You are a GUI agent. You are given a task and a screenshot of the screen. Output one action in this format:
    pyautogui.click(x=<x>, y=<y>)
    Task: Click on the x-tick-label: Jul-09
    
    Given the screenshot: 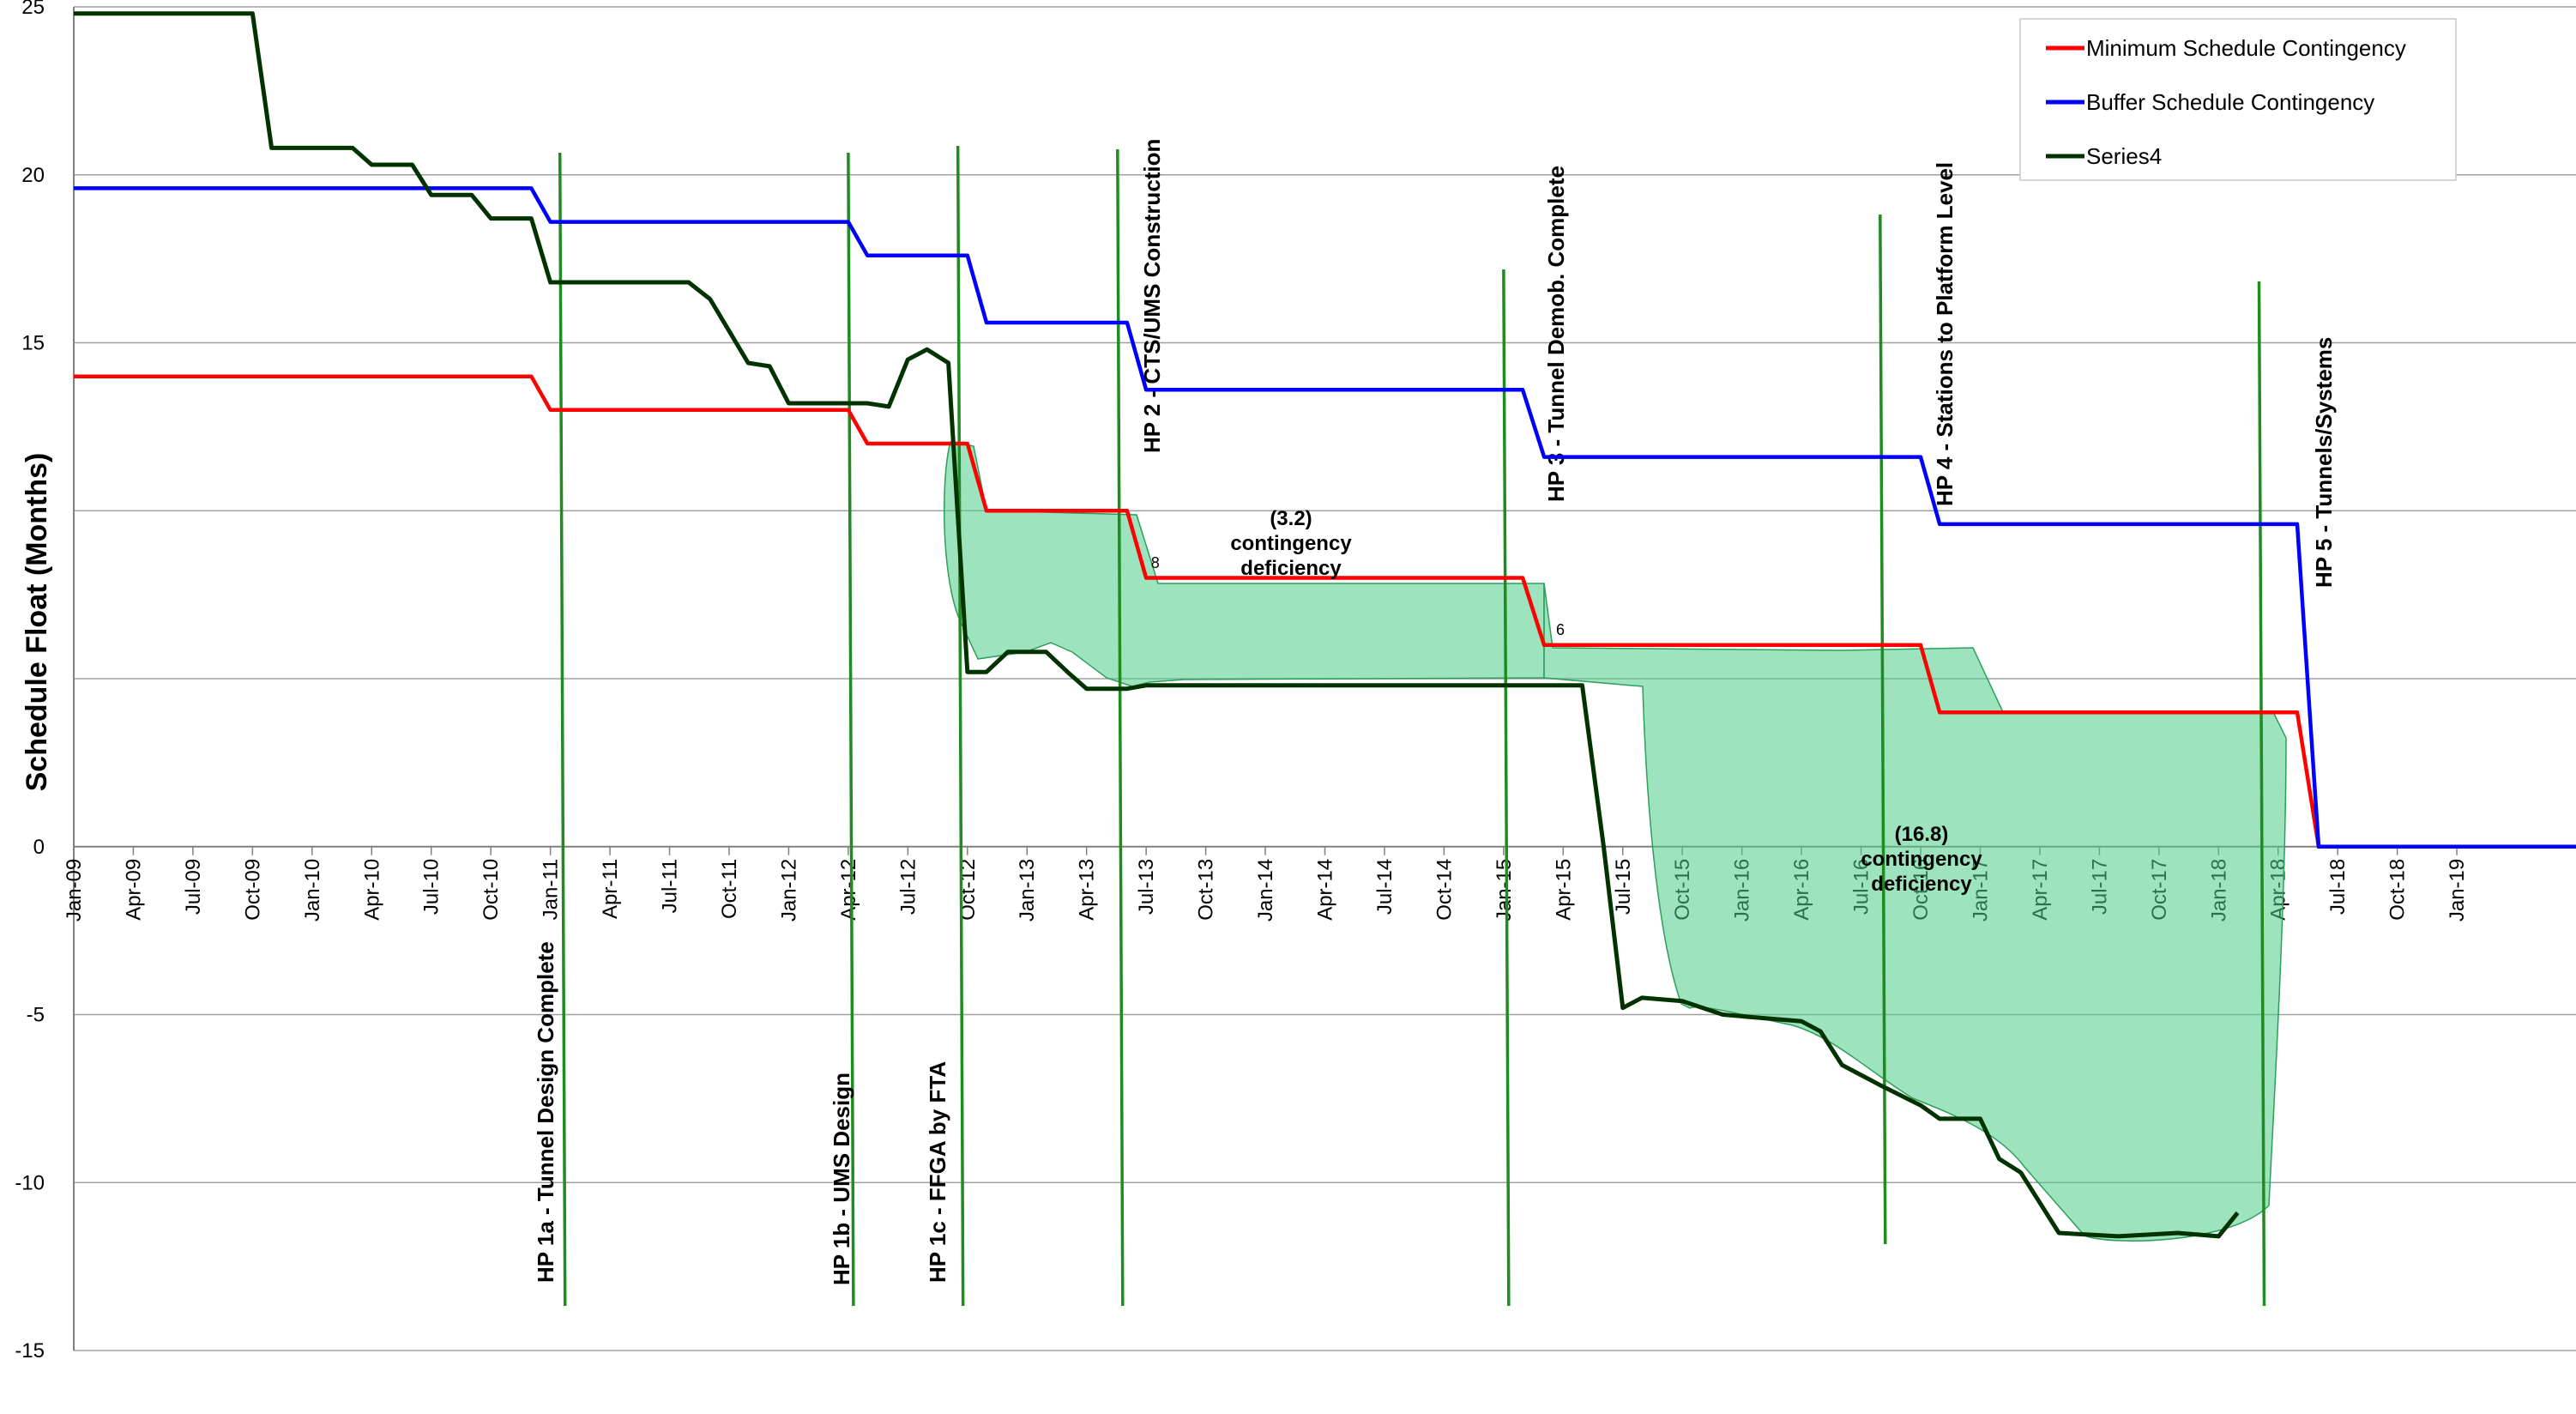 What is the action you would take?
    pyautogui.click(x=193, y=887)
    